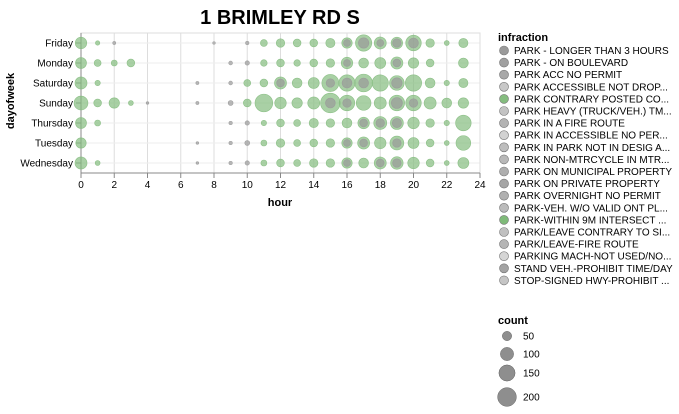 This screenshot has height=414, width=679. Describe the element at coordinates (531, 398) in the screenshot. I see `legend-size-label: 200` at that location.